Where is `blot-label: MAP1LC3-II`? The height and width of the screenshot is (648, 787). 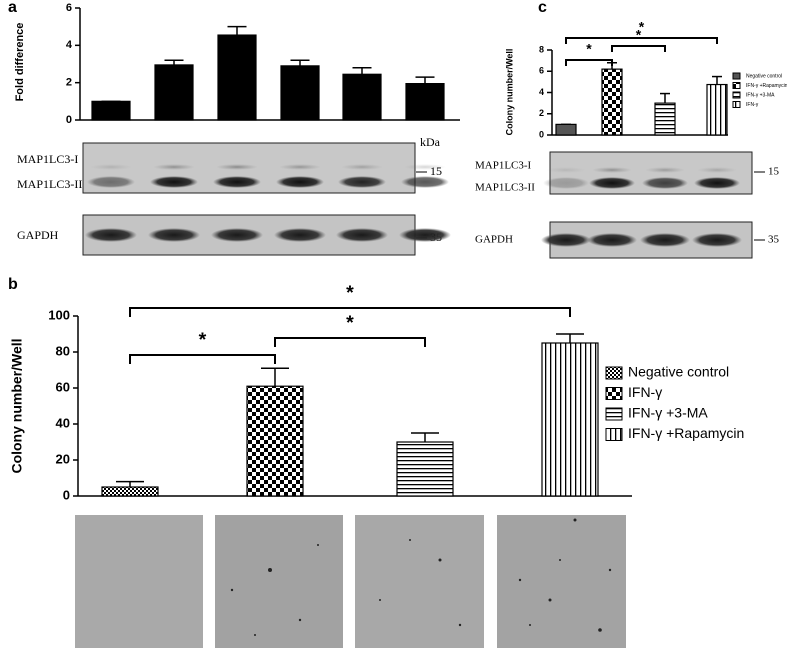 blot-label: MAP1LC3-II is located at coordinates (505, 188).